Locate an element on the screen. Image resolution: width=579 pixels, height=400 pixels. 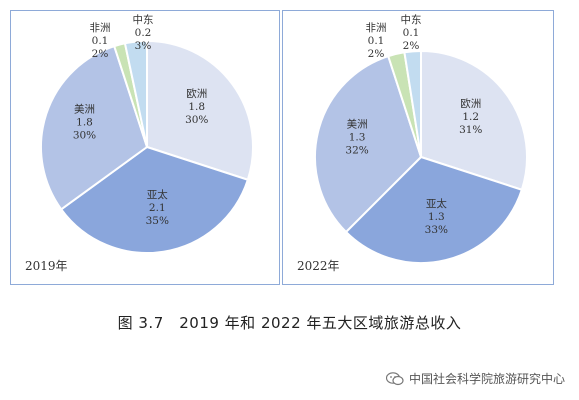
slice-label-2022-4: 中东 0.1 2% is located at coordinates (411, 32).